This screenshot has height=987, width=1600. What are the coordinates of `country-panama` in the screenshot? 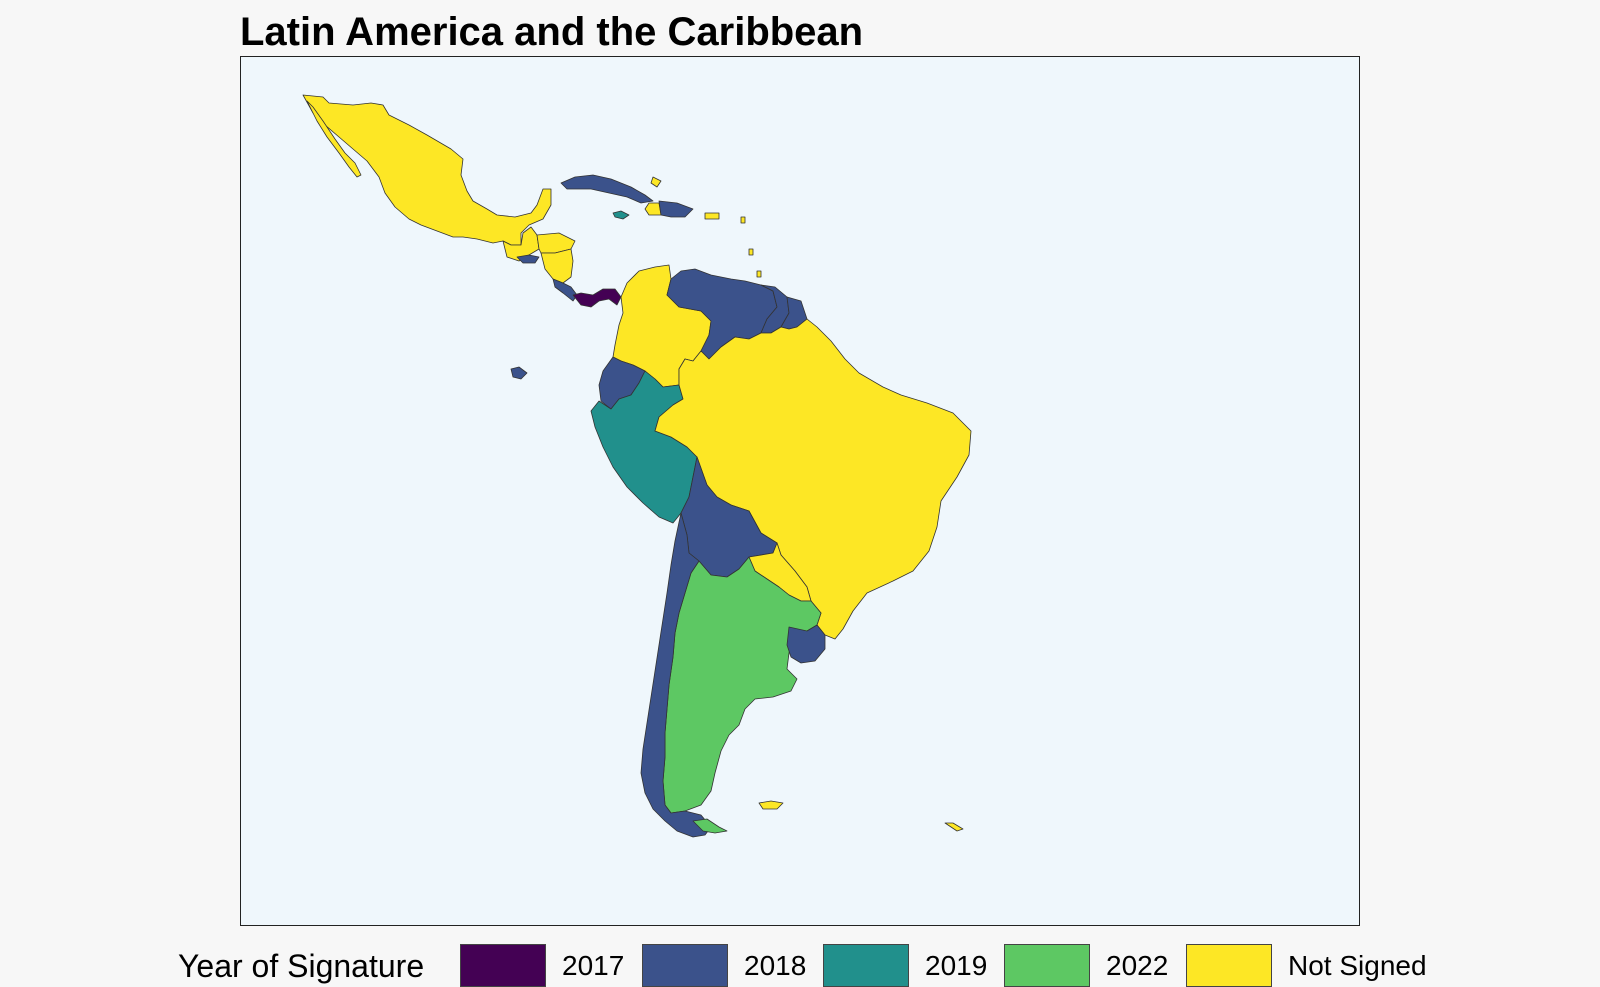 It's located at (597, 298).